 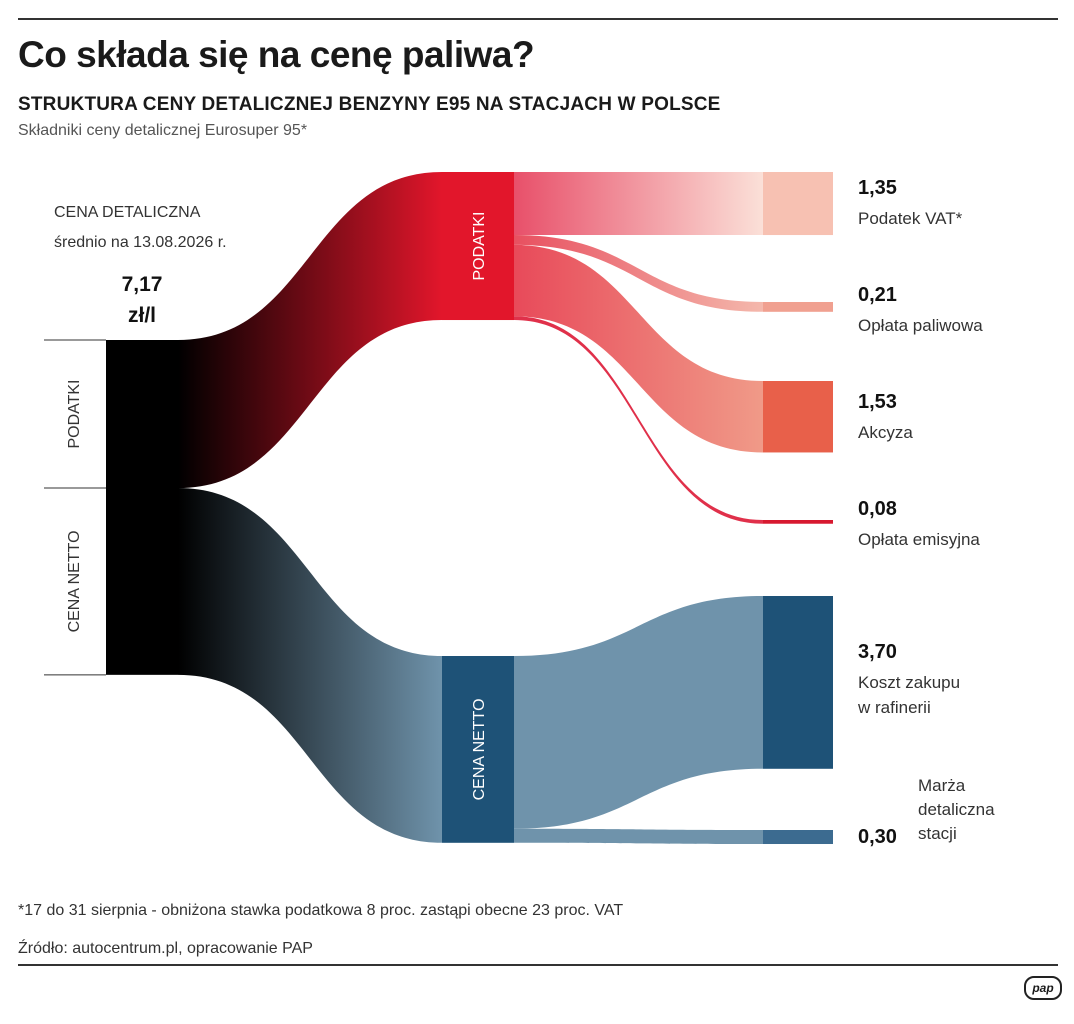 I want to click on value-akcyza: 1,53, so click(x=877, y=402).